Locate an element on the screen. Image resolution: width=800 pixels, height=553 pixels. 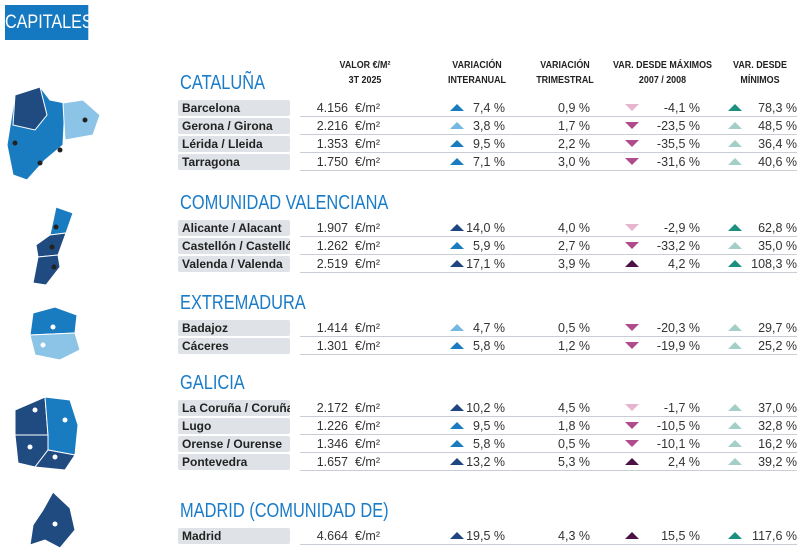
section-title: GALICIA is located at coordinates (212, 383).